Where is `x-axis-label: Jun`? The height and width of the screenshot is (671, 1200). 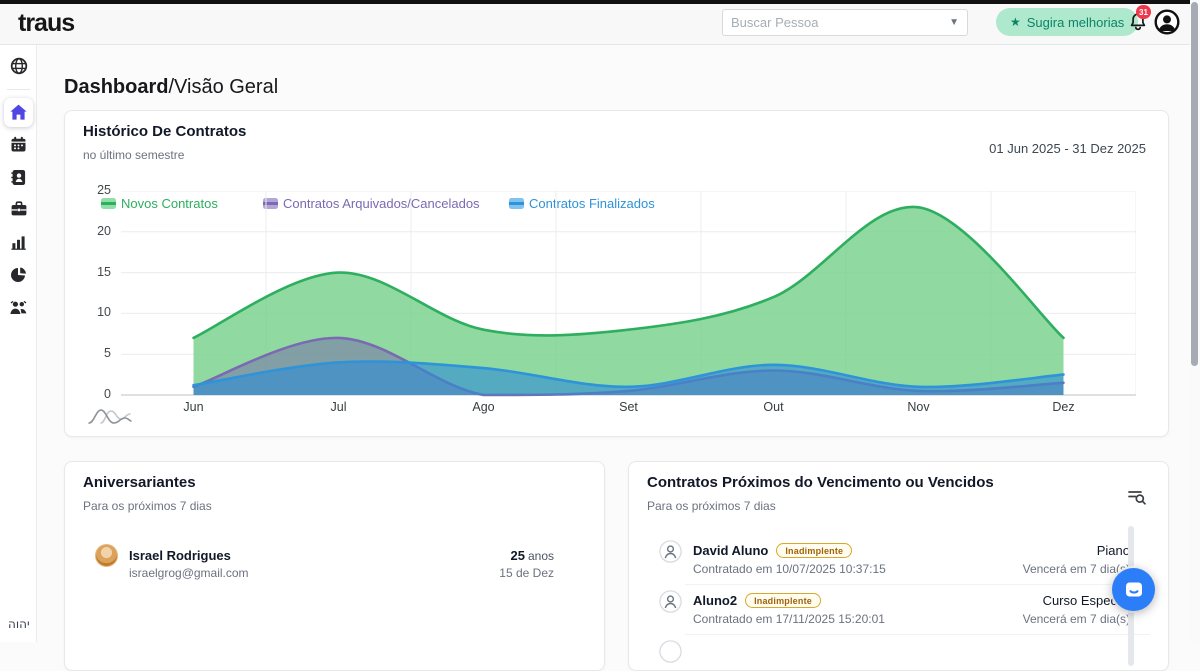
x-axis-label: Jun is located at coordinates (193, 407).